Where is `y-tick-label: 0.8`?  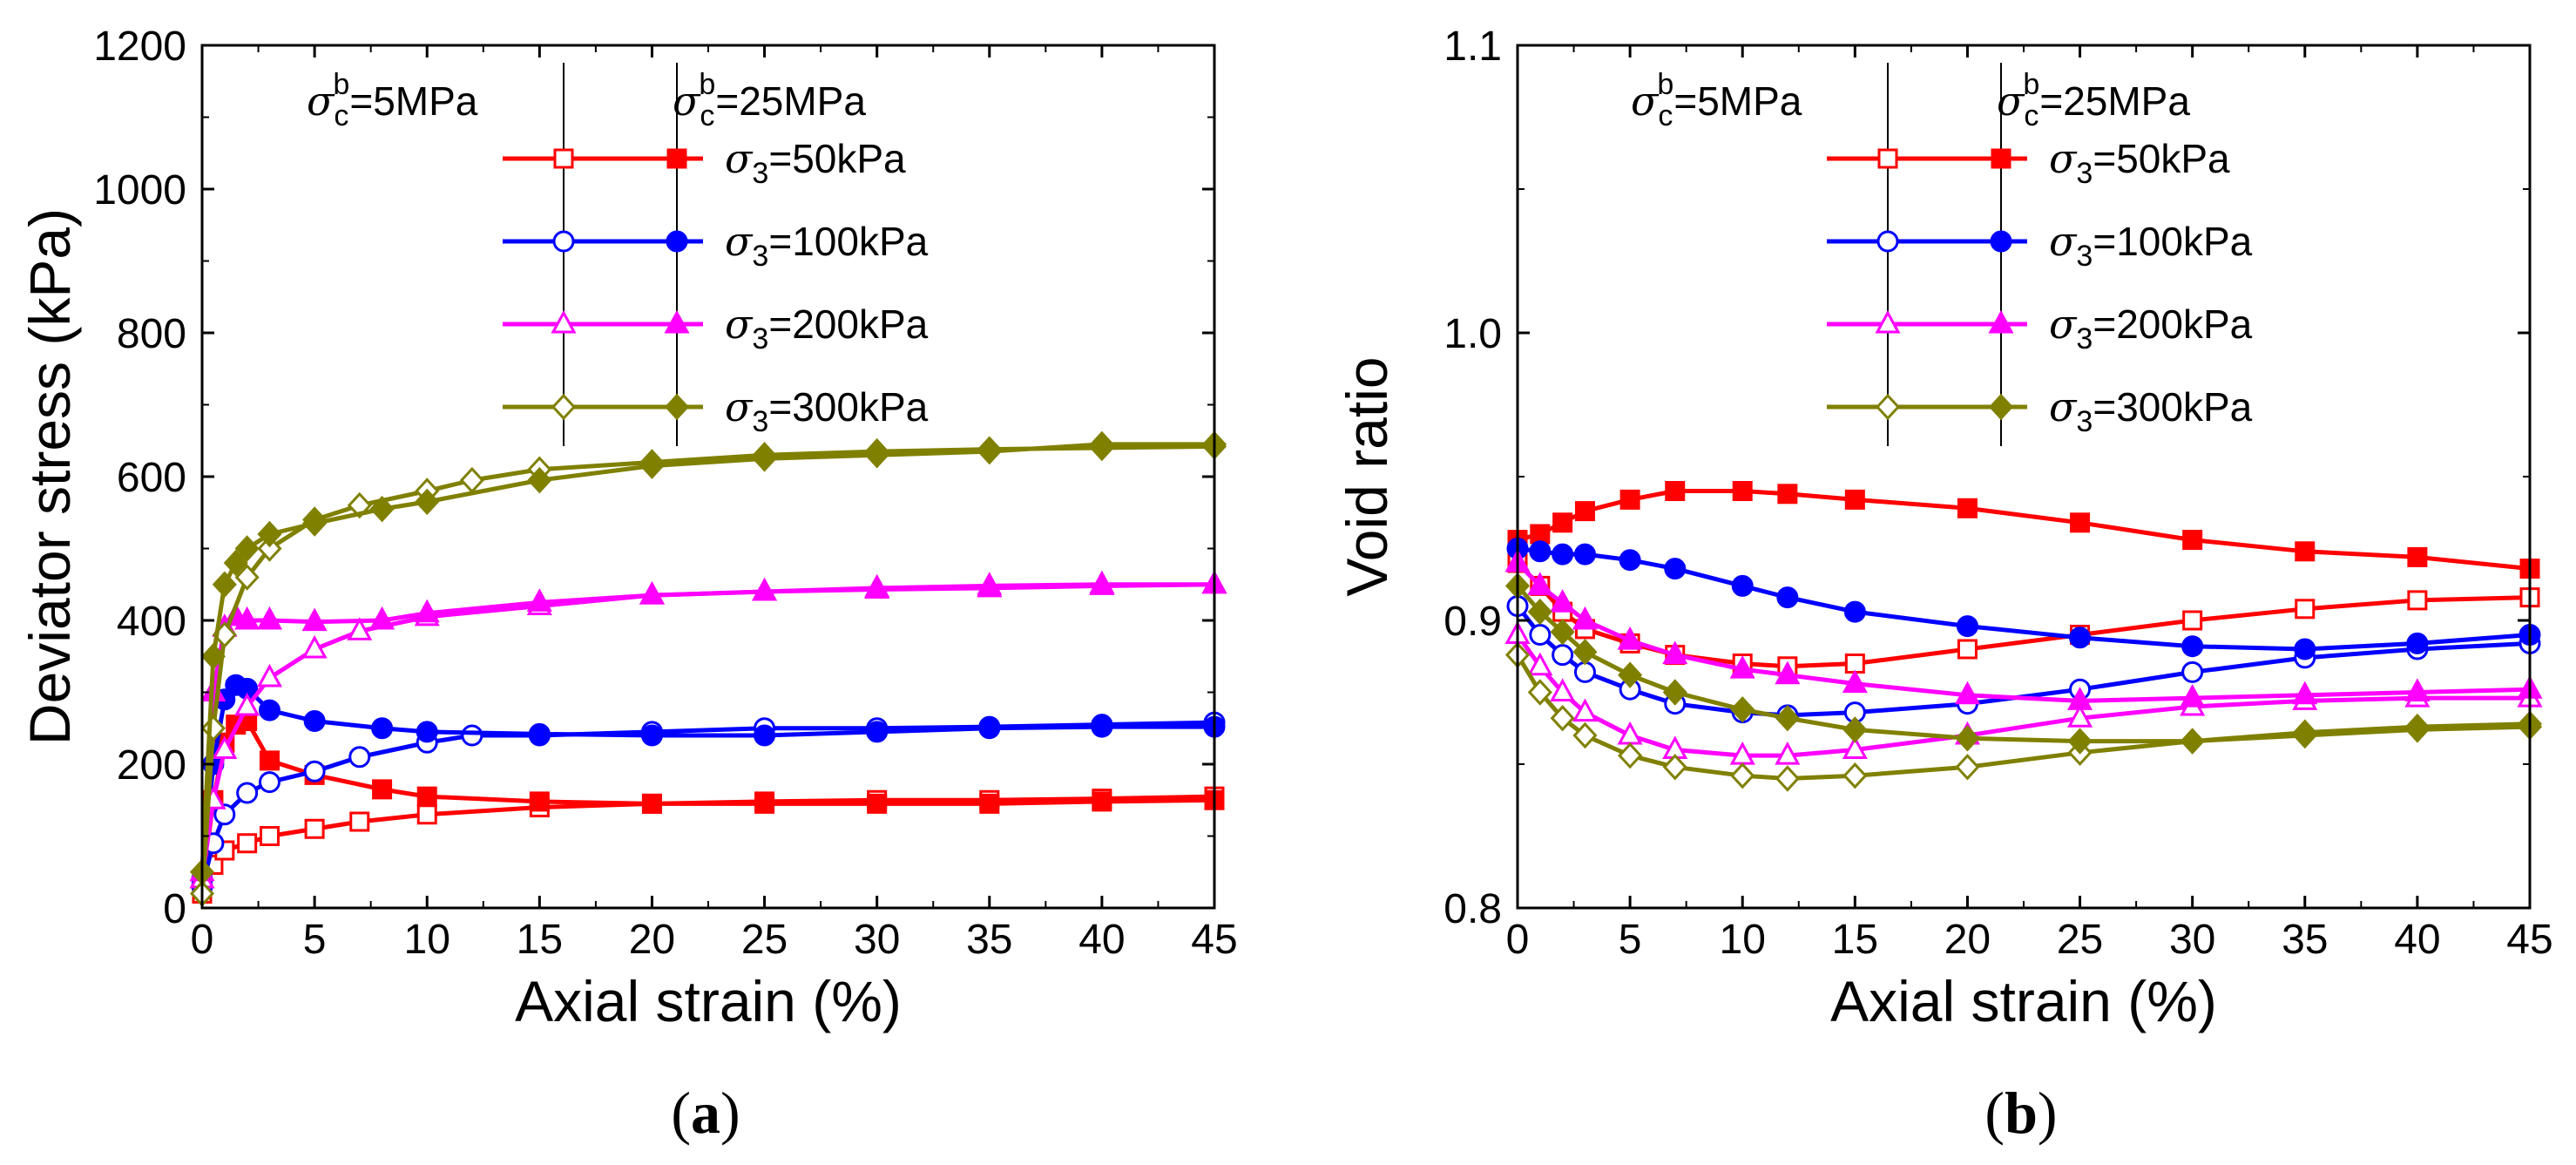
y-tick-label: 0.8 is located at coordinates (1473, 909).